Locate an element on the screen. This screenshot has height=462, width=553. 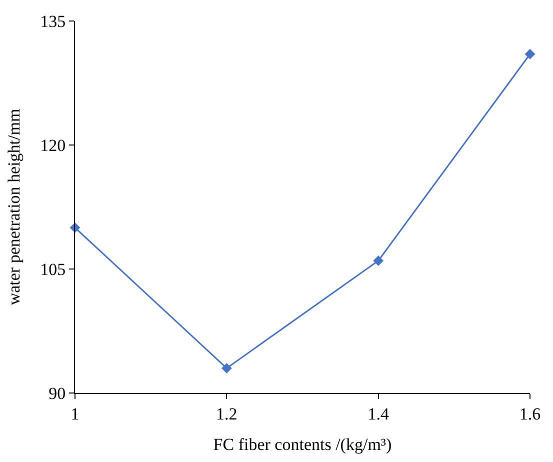
y-tick-label: 135 is located at coordinates (53, 21).